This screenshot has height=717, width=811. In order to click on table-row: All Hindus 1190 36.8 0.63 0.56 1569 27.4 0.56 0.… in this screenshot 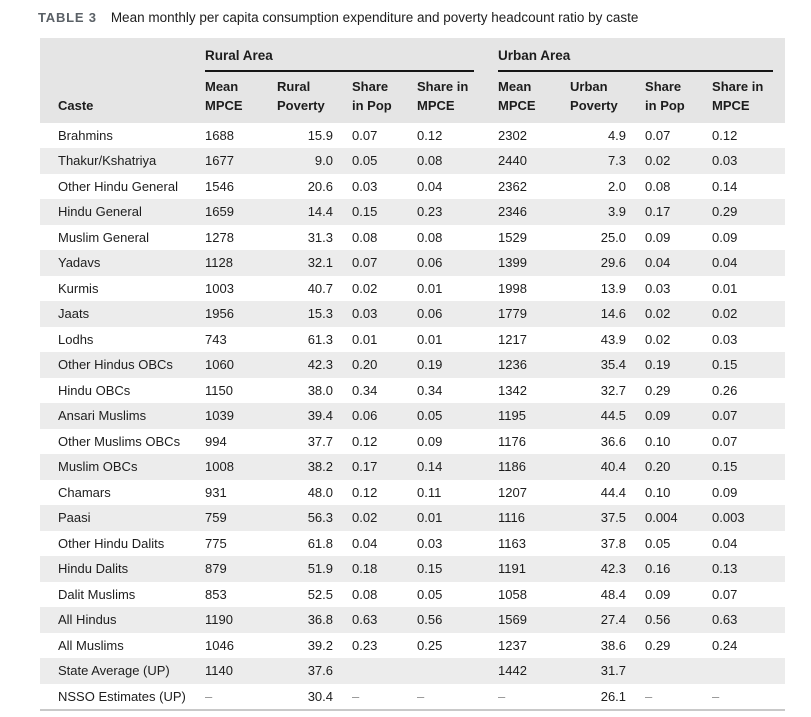, I will do `click(413, 620)`.